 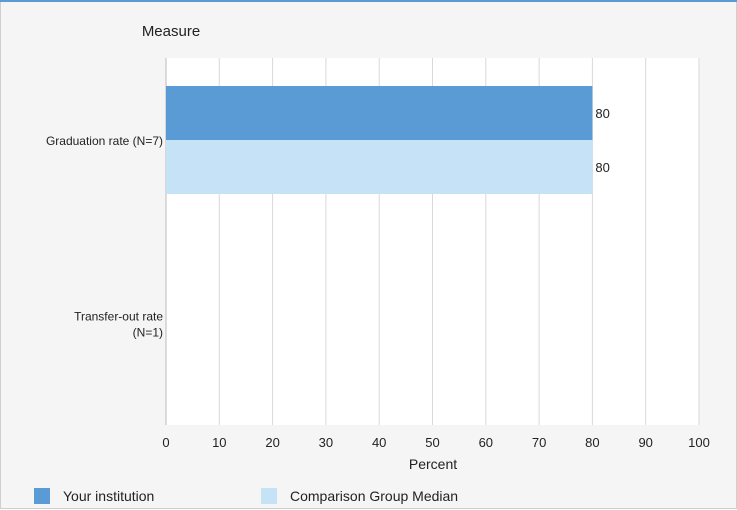 What do you see at coordinates (118, 325) in the screenshot?
I see `category-label: Transfer-out rate (N=1)` at bounding box center [118, 325].